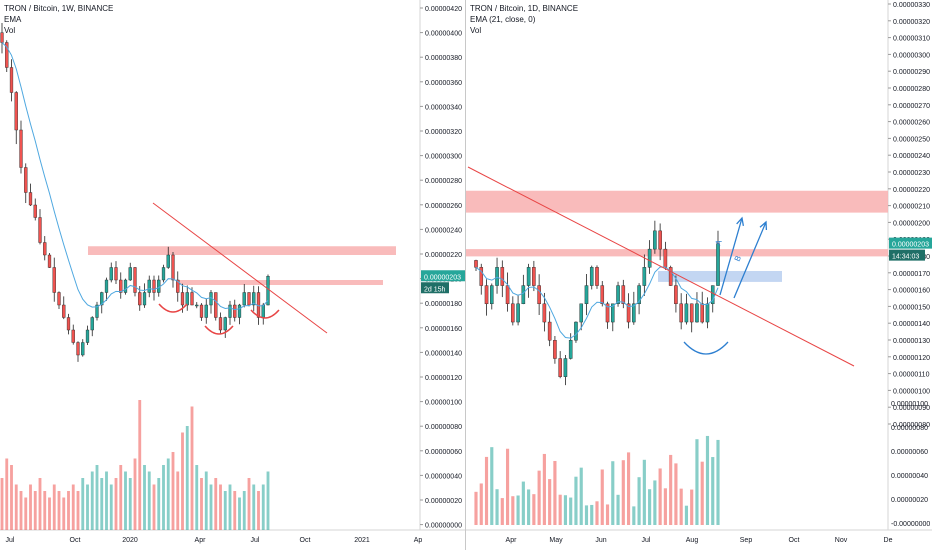 This screenshot has width=932, height=550. I want to click on y-tick-label: 0.00000160, so click(443, 329).